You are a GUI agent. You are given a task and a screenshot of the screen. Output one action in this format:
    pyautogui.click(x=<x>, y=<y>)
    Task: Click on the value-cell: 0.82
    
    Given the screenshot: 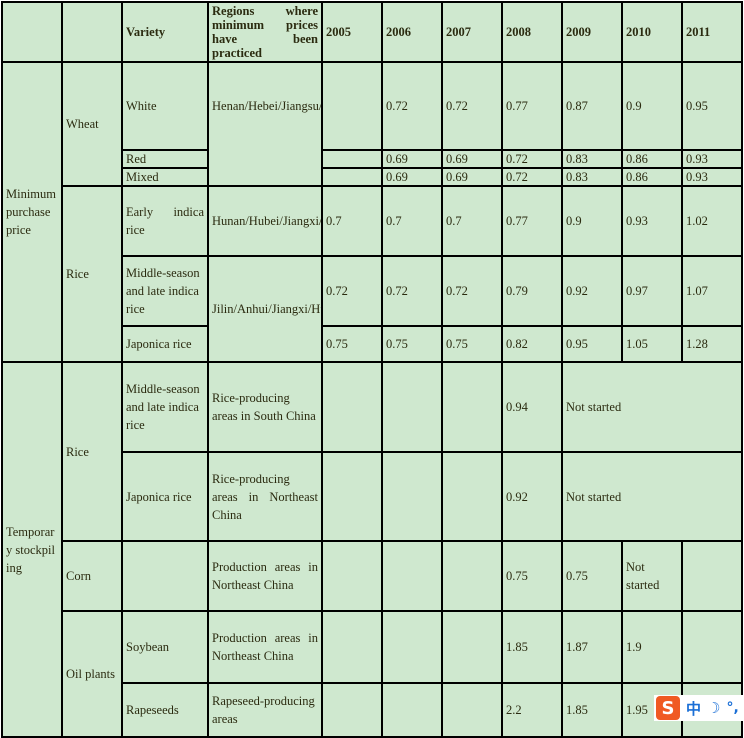 What is the action you would take?
    pyautogui.click(x=532, y=344)
    